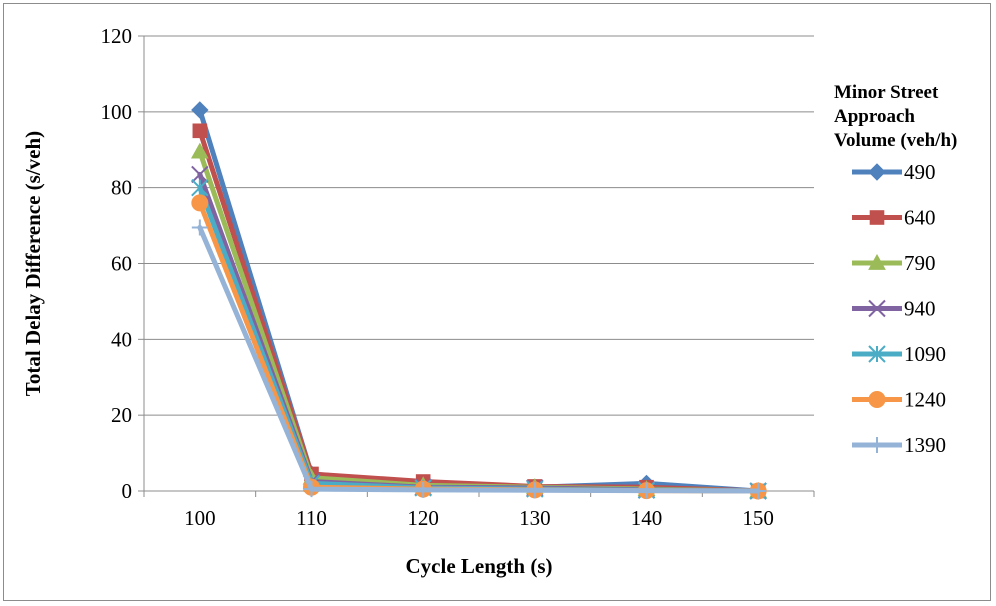 The width and height of the screenshot is (996, 606). What do you see at coordinates (479, 566) in the screenshot?
I see `x-axis-title: Cycle Length (s)` at bounding box center [479, 566].